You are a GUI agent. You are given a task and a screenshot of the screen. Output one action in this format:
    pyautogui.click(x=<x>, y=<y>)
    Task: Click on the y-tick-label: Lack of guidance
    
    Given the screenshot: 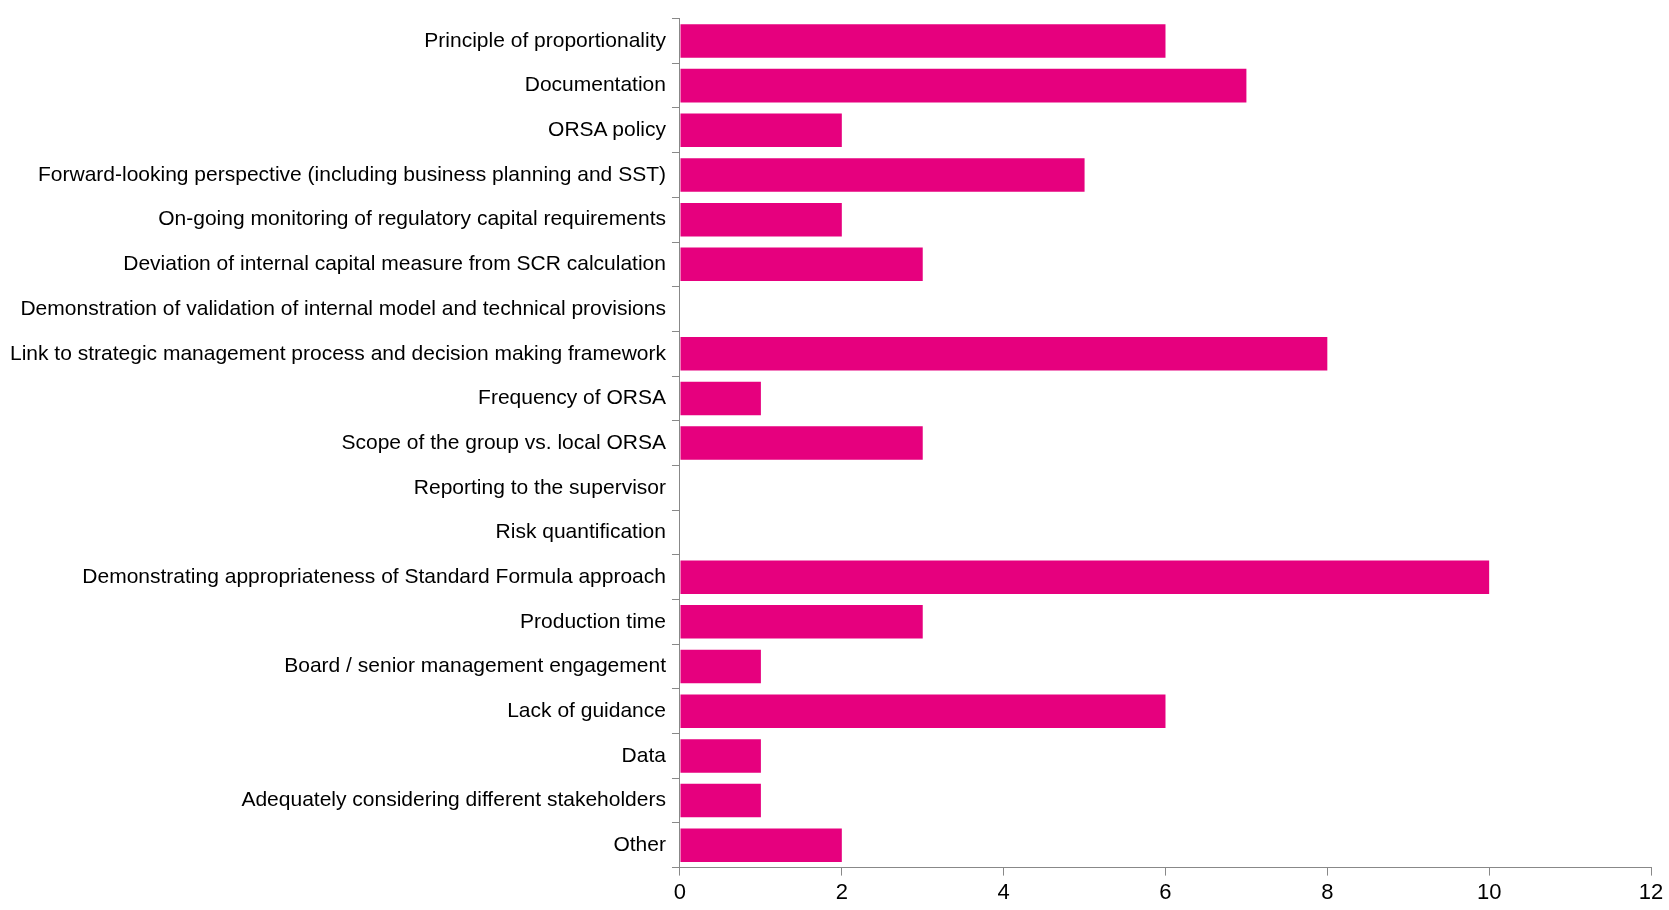 What is the action you would take?
    pyautogui.click(x=586, y=709)
    